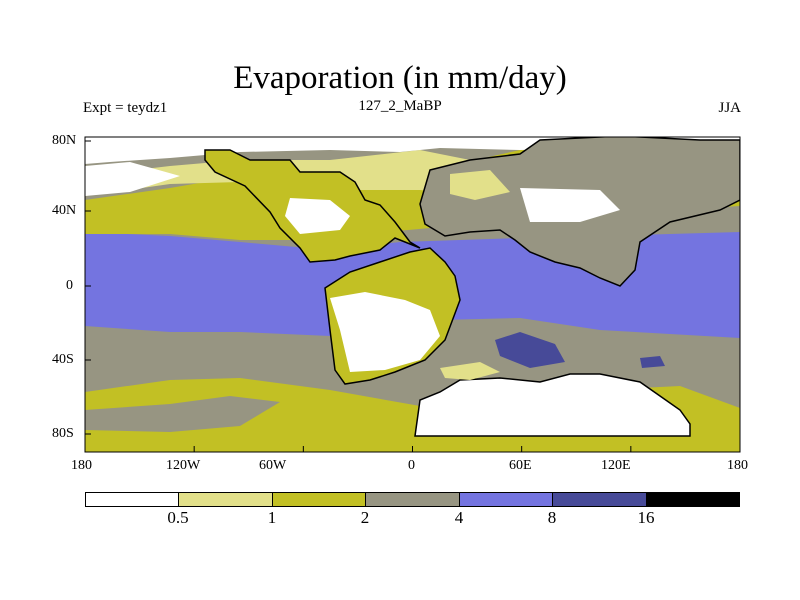 This screenshot has width=800, height=600. Describe the element at coordinates (470, 371) in the screenshot. I see `field-mid-south` at that location.